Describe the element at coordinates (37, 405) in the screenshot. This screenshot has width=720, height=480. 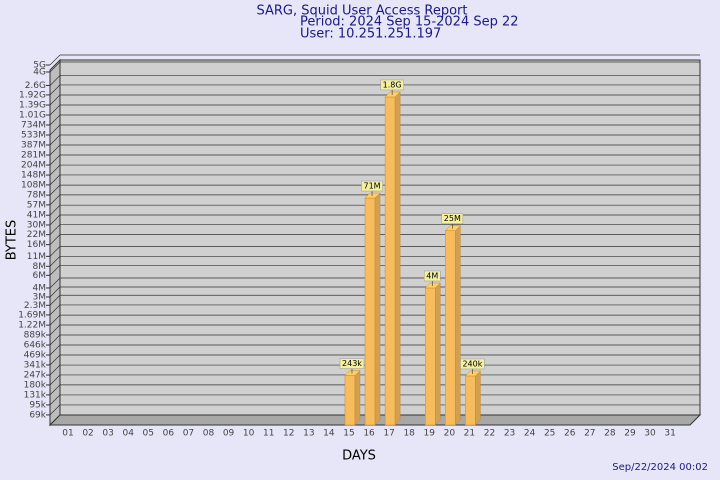
I see `y-tick-label: 95k` at that location.